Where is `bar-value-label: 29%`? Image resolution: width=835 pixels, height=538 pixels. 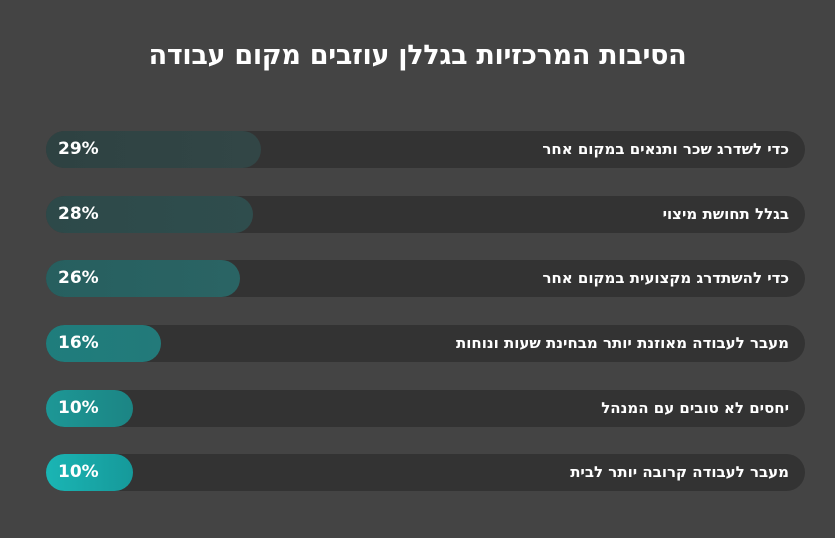
bar-value-label: 29% is located at coordinates (78, 149).